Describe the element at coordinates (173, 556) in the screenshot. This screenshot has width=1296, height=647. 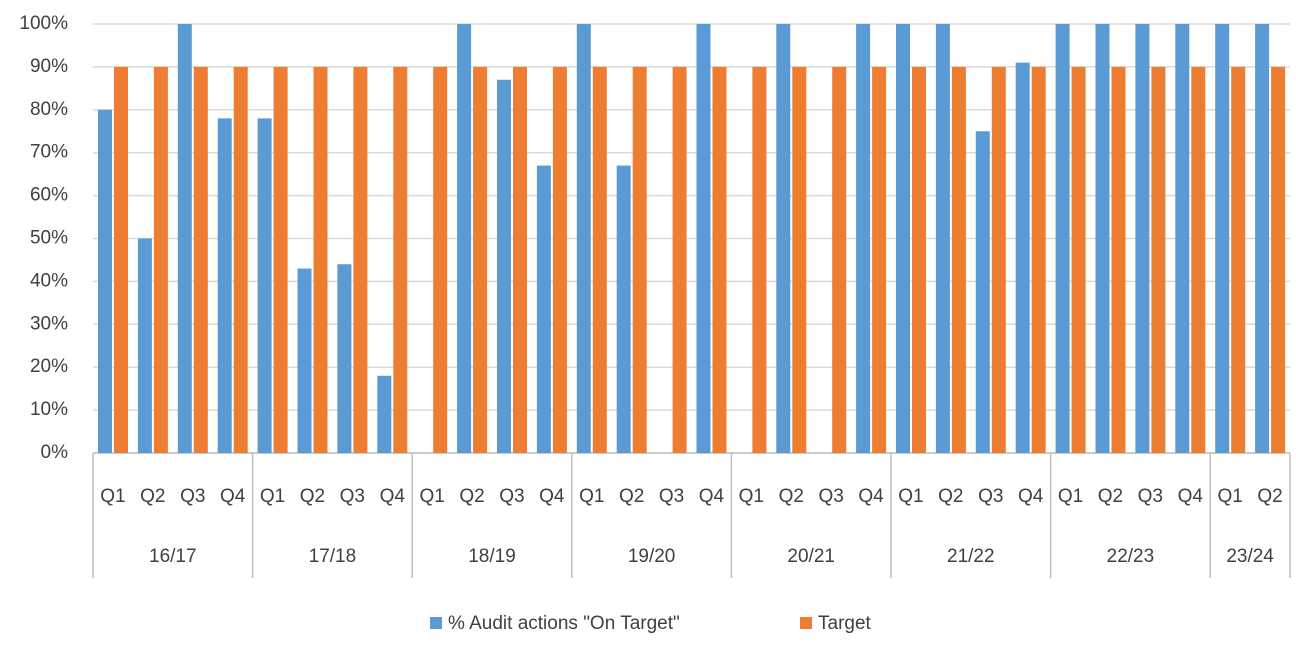
I see `group-label: 16/17` at that location.